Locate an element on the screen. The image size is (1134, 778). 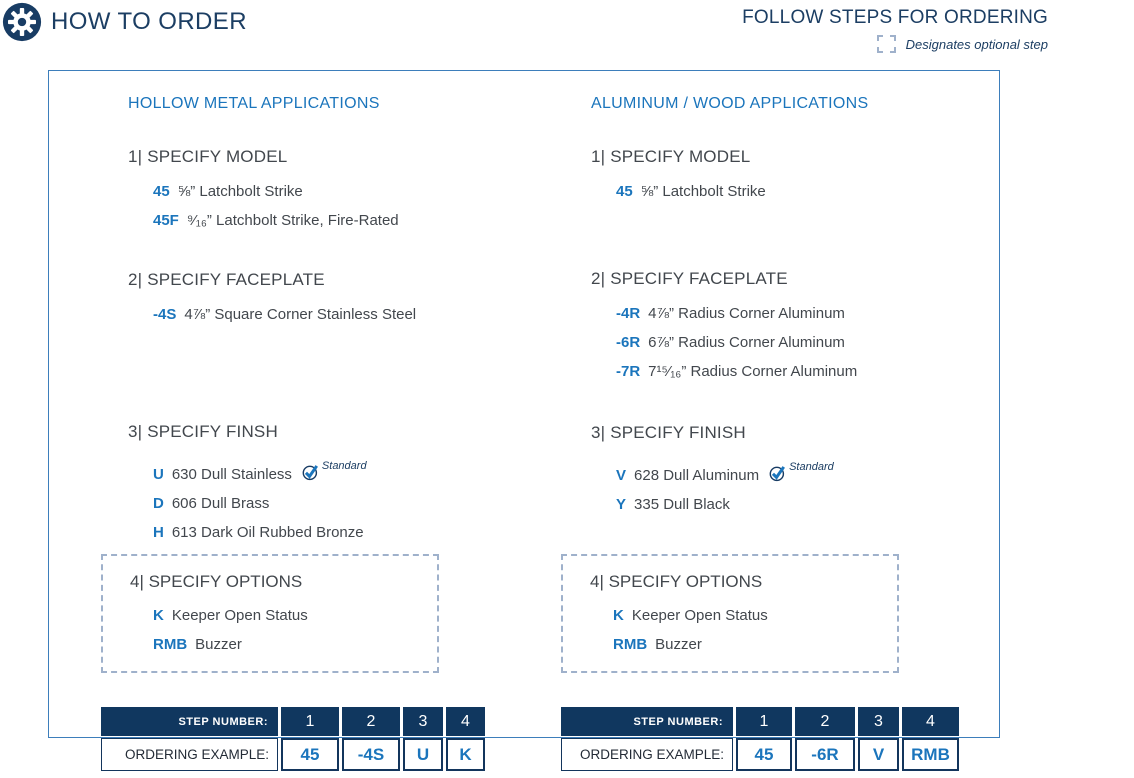
option-code: D is located at coordinates (158, 503).